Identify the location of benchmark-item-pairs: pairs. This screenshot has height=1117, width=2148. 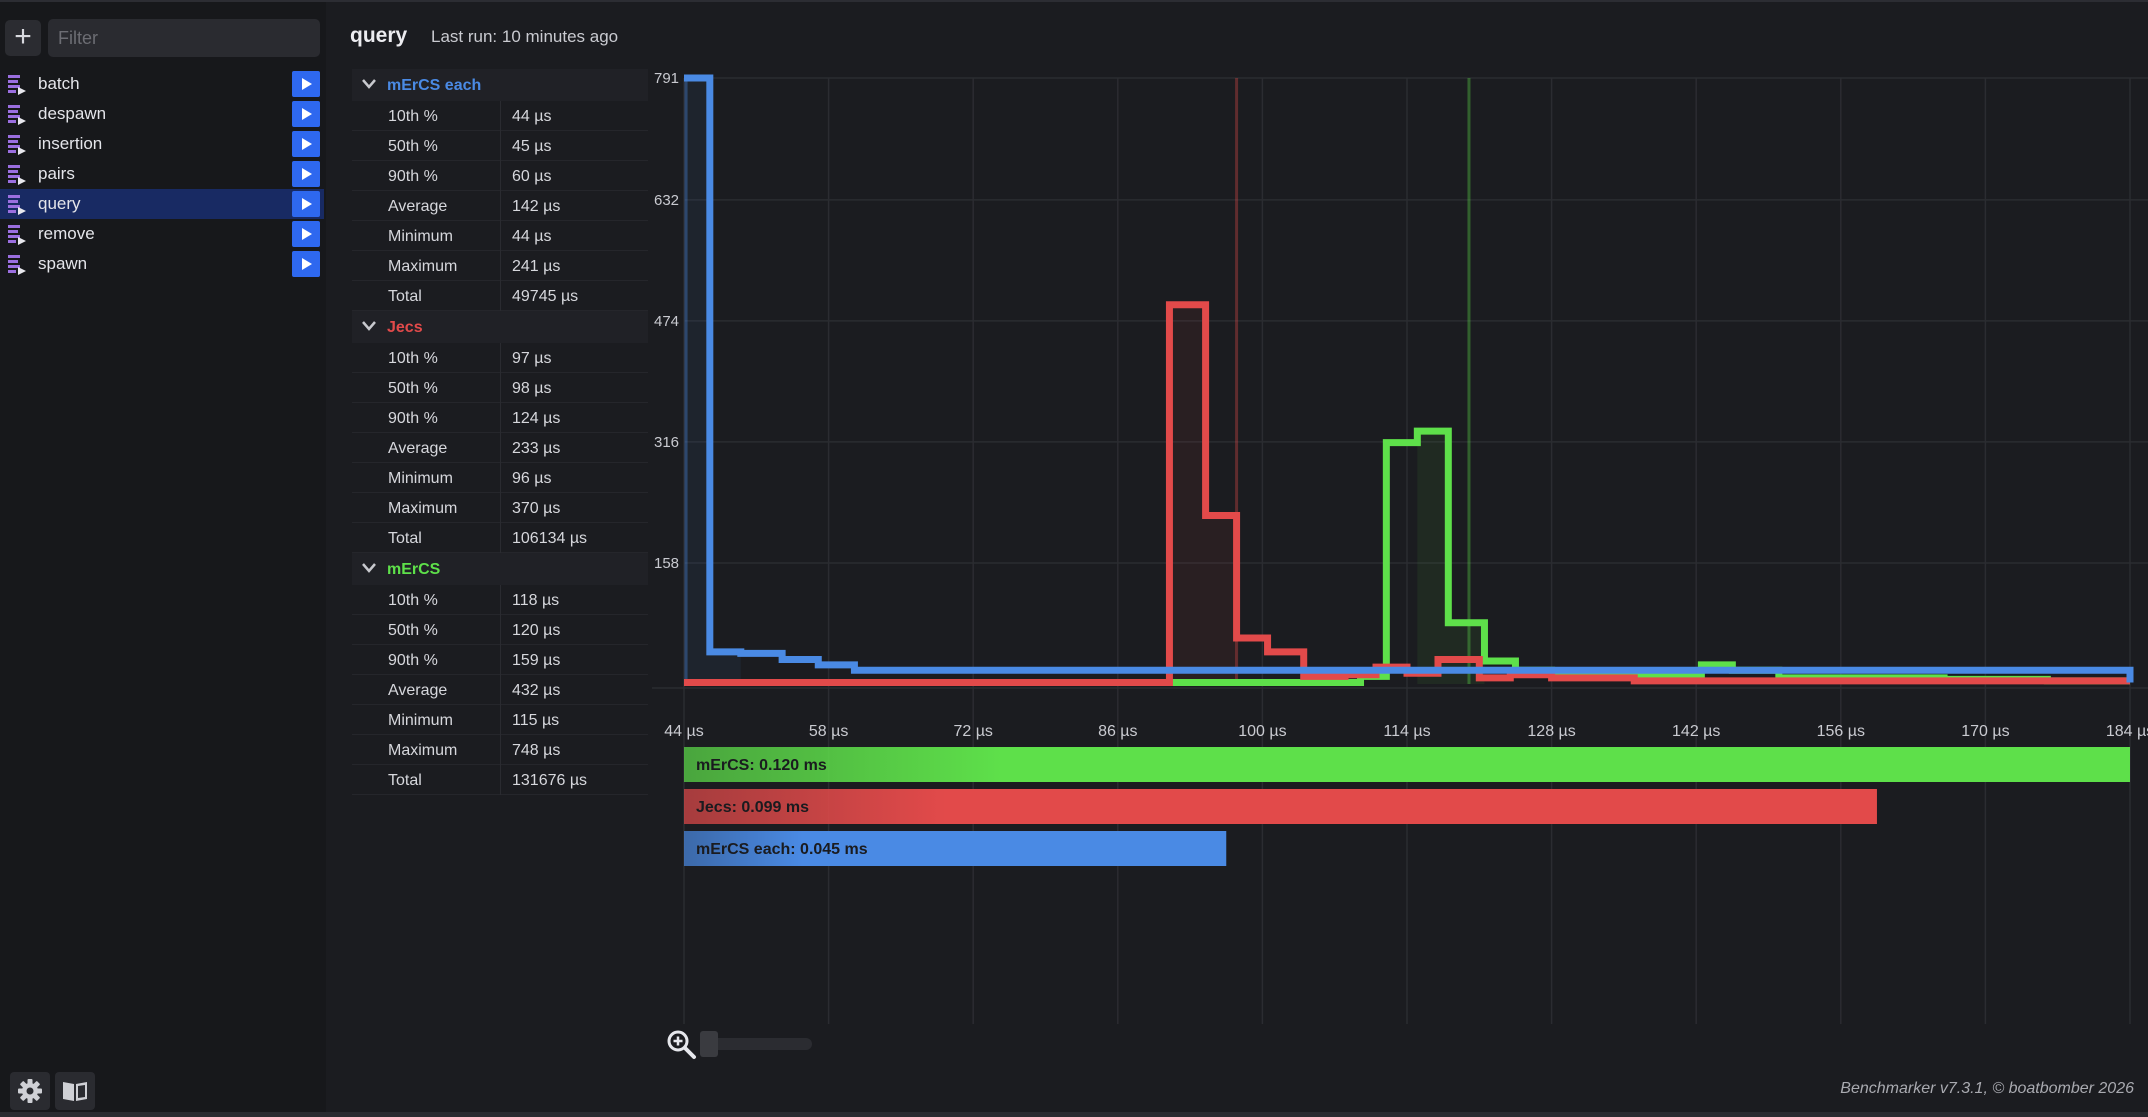
(162, 174).